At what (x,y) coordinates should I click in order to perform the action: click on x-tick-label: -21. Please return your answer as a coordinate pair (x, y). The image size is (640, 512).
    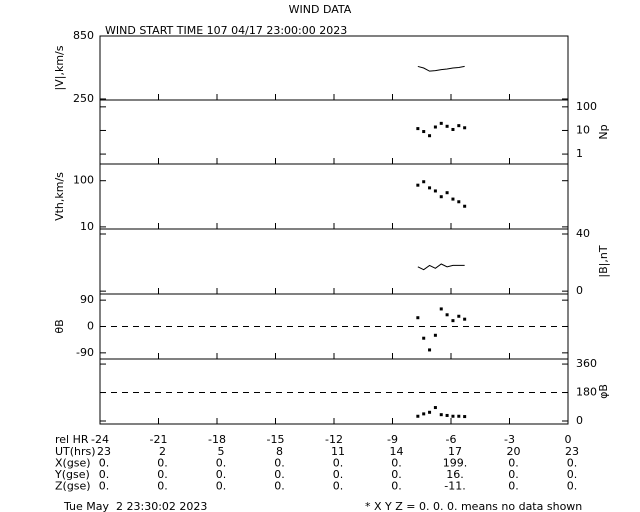
    Looking at the image, I should click on (159, 439).